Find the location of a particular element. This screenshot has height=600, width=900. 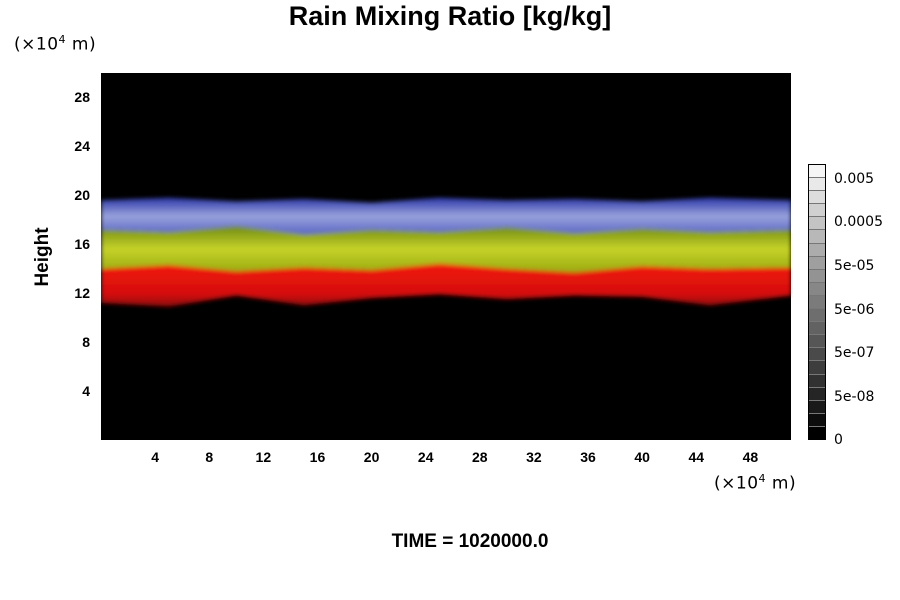

x-unit-tail: m) is located at coordinates (781, 483).